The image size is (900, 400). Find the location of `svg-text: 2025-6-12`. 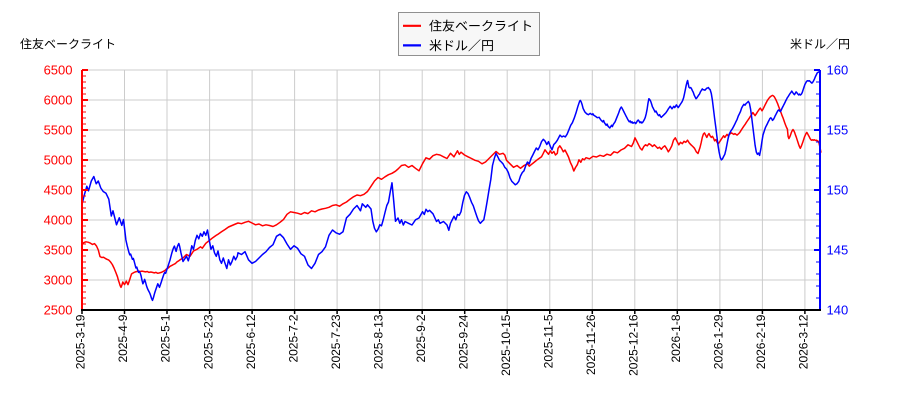

svg-text: 2025-6-12 is located at coordinates (251, 341).